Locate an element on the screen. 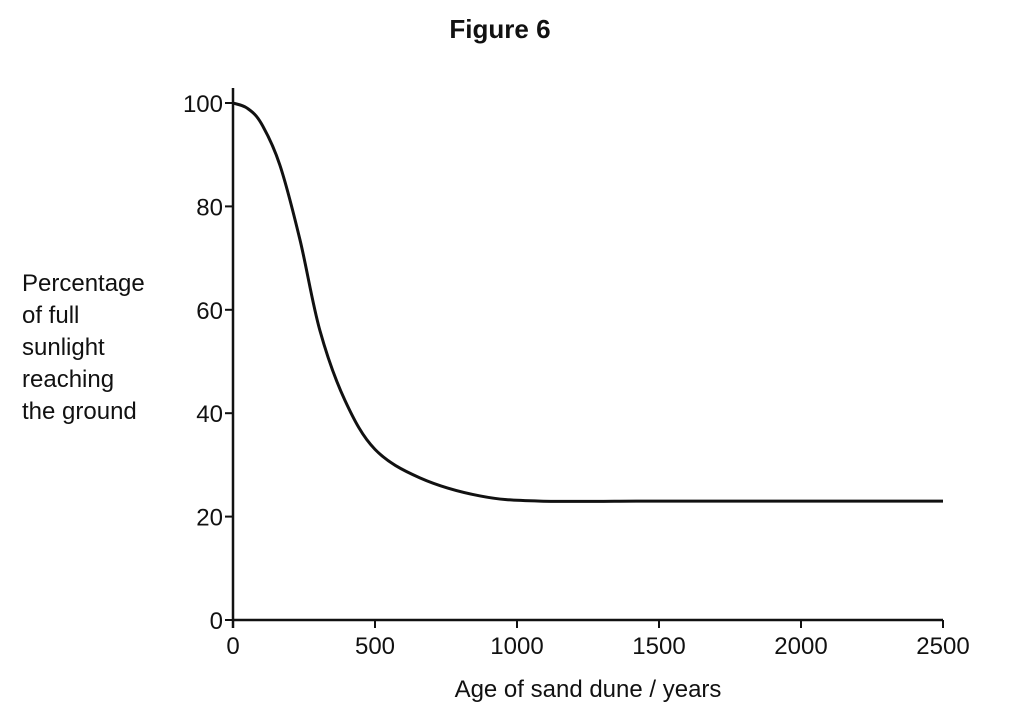 The height and width of the screenshot is (712, 1022). x-tick-label: 2500 is located at coordinates (942, 646).